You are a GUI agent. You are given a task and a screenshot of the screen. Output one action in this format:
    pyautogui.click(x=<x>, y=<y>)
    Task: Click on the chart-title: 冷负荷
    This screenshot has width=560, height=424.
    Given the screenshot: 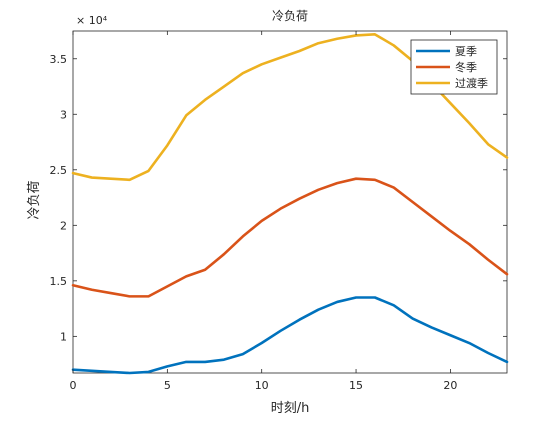 What is the action you would take?
    pyautogui.click(x=290, y=16)
    